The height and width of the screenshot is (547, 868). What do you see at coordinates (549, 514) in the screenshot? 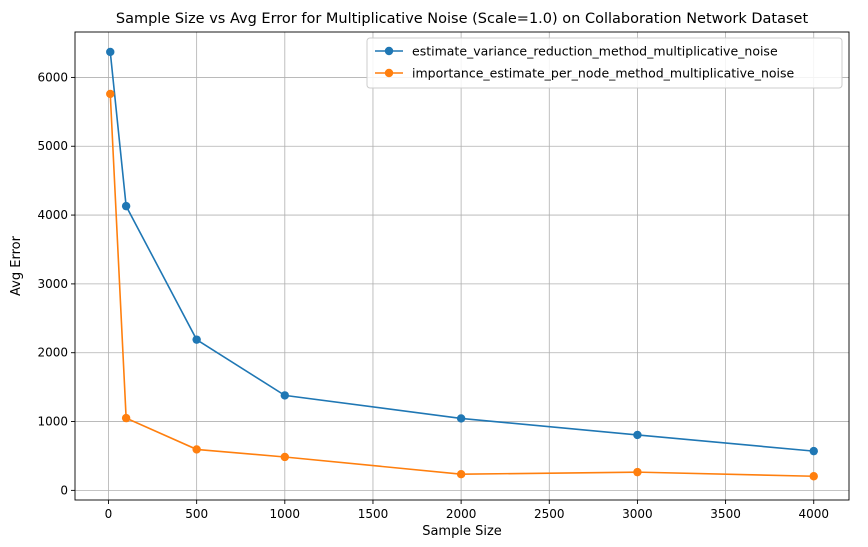
I see `x-tick-label: 2500` at bounding box center [549, 514].